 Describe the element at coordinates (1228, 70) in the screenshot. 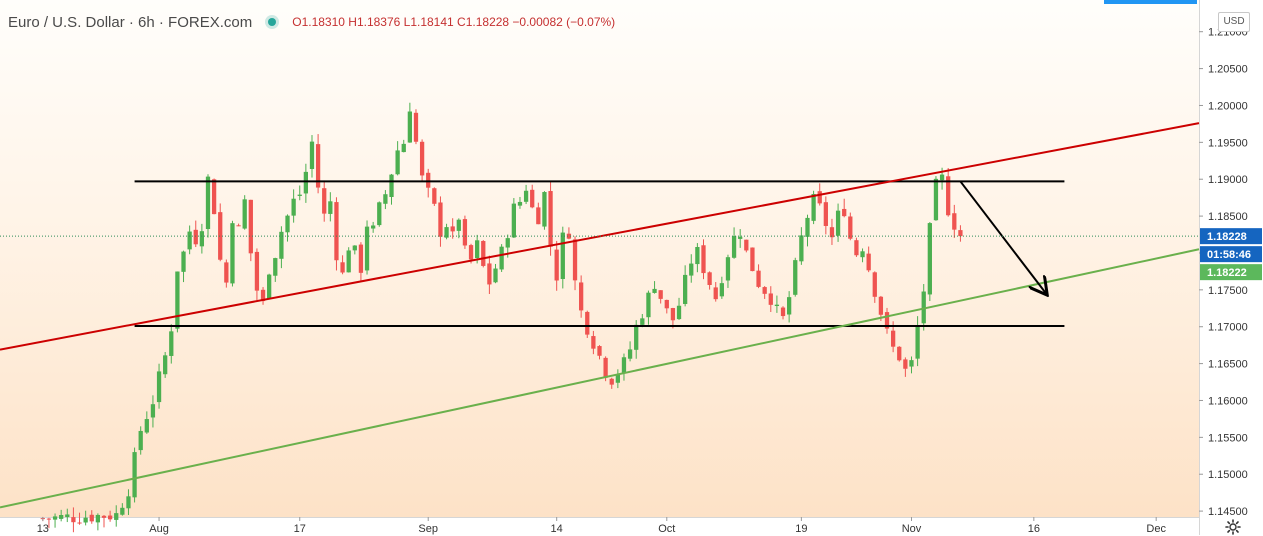

I see `y-tick-label: 1.20500` at that location.